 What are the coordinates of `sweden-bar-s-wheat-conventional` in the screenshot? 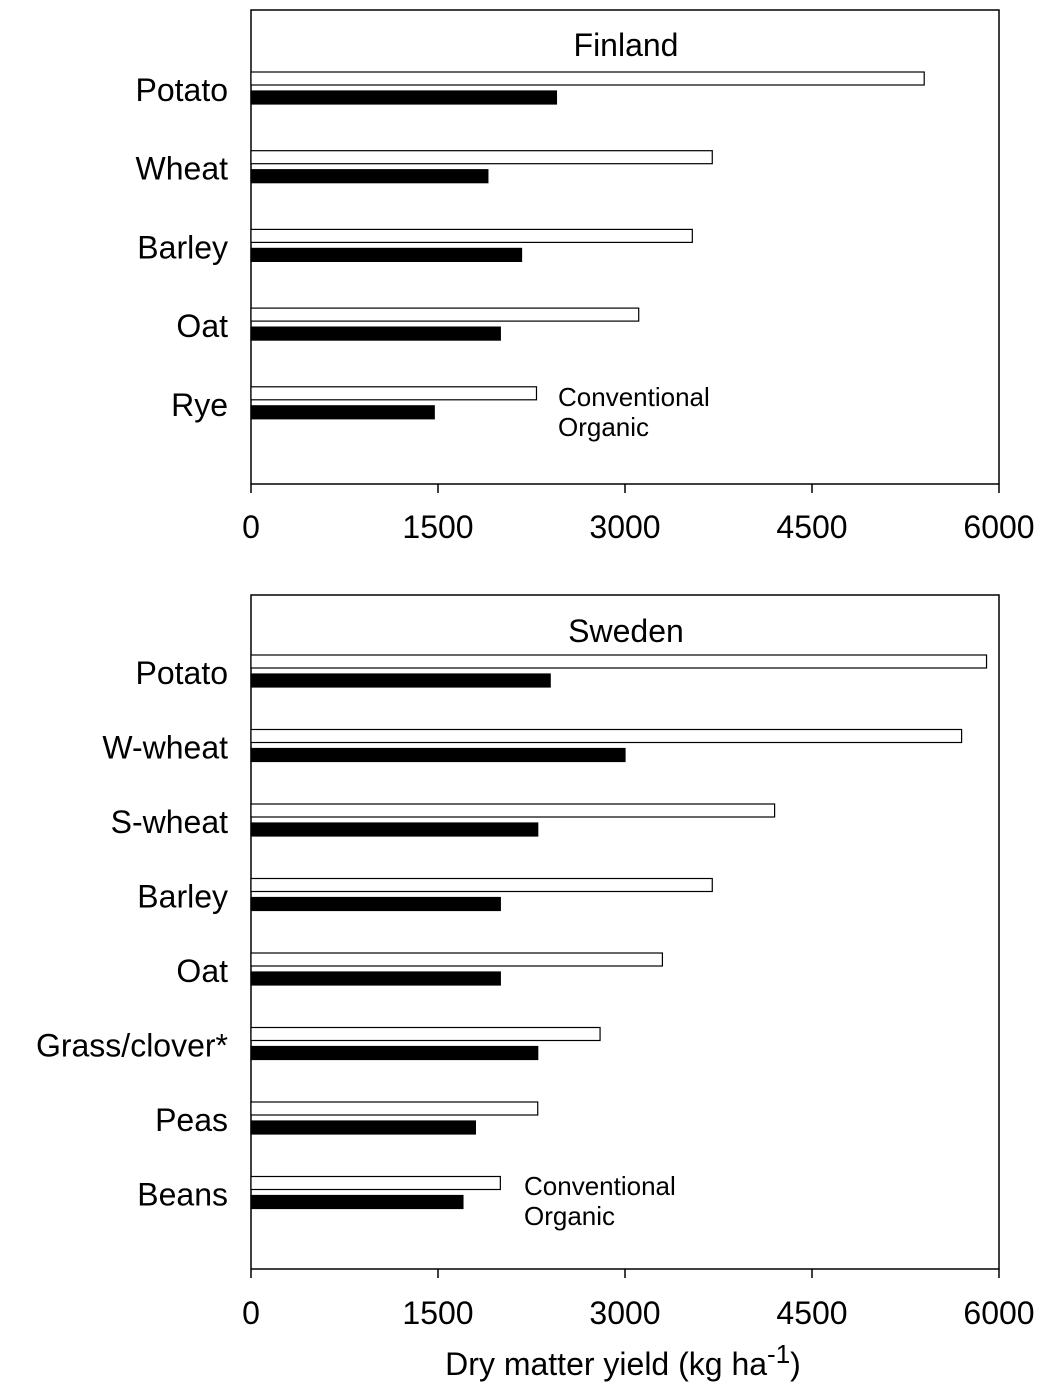 It's located at (513, 810).